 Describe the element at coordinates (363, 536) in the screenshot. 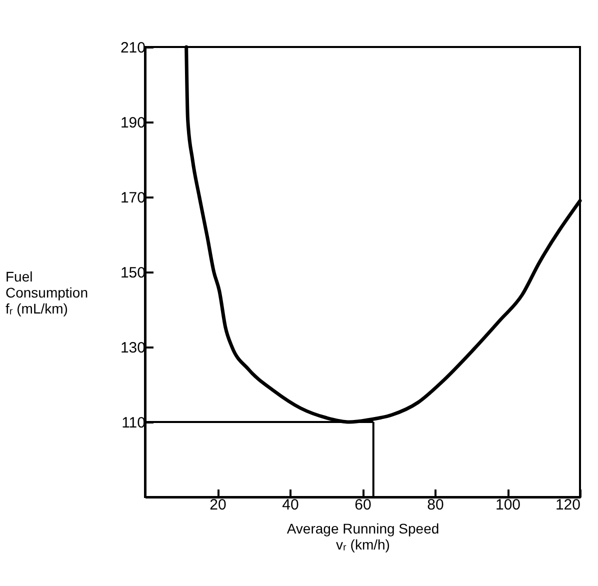

I see `x-axis-title: Average Running Speed vᵣ (km/h)` at that location.